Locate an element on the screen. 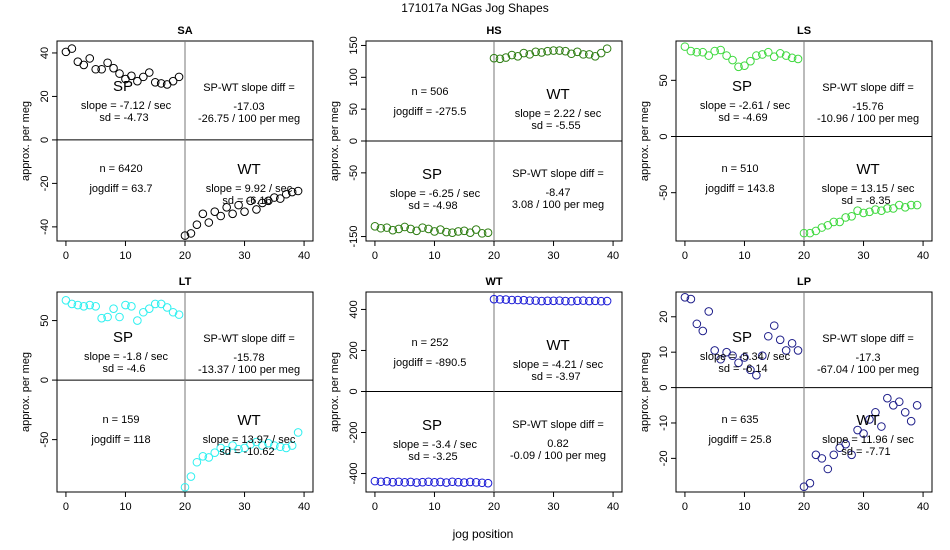 The width and height of the screenshot is (950, 550). sp-slope: slope = -6.25 / sec is located at coordinates (435, 194).